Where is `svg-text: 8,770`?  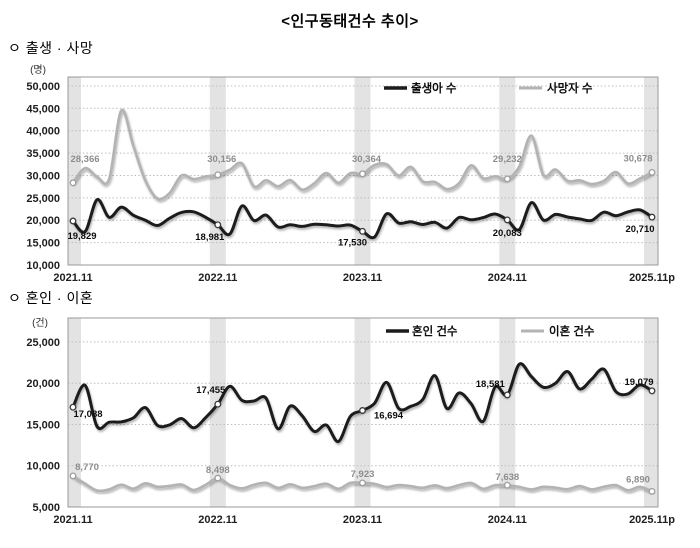 svg-text: 8,770 is located at coordinates (87, 467).